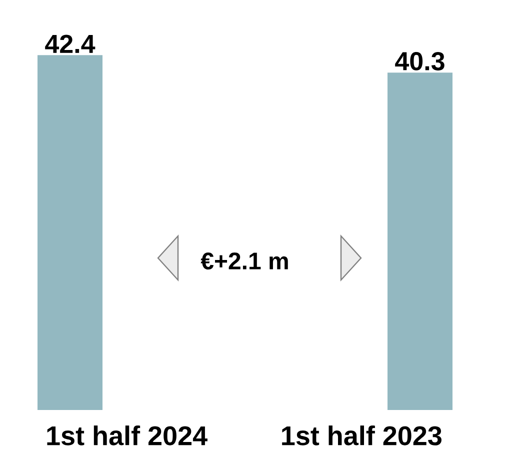 The width and height of the screenshot is (517, 450). I want to click on x-tick-label: 1st half 2024, so click(127, 436).